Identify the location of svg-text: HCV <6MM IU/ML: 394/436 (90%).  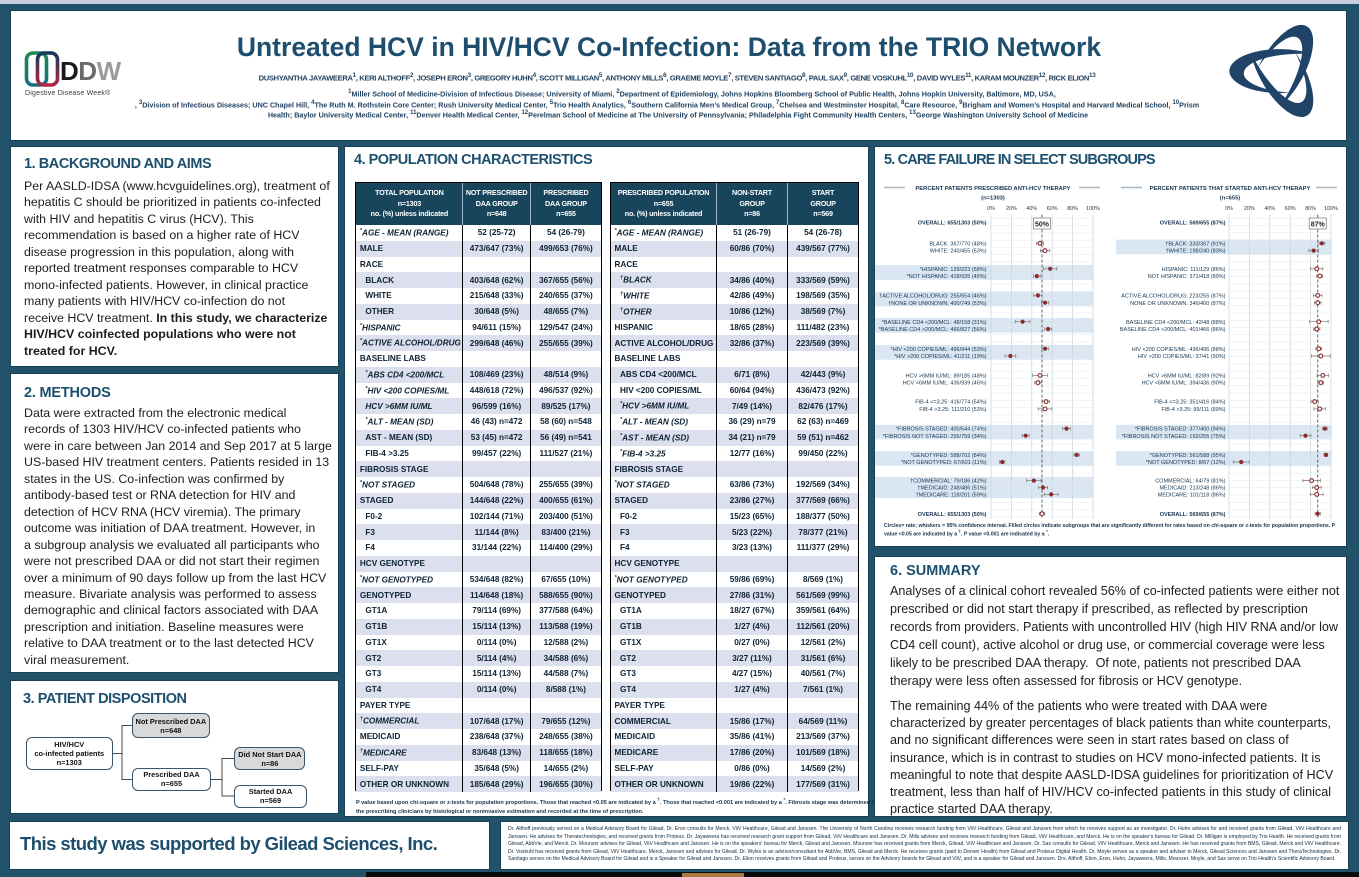
(1184, 384).